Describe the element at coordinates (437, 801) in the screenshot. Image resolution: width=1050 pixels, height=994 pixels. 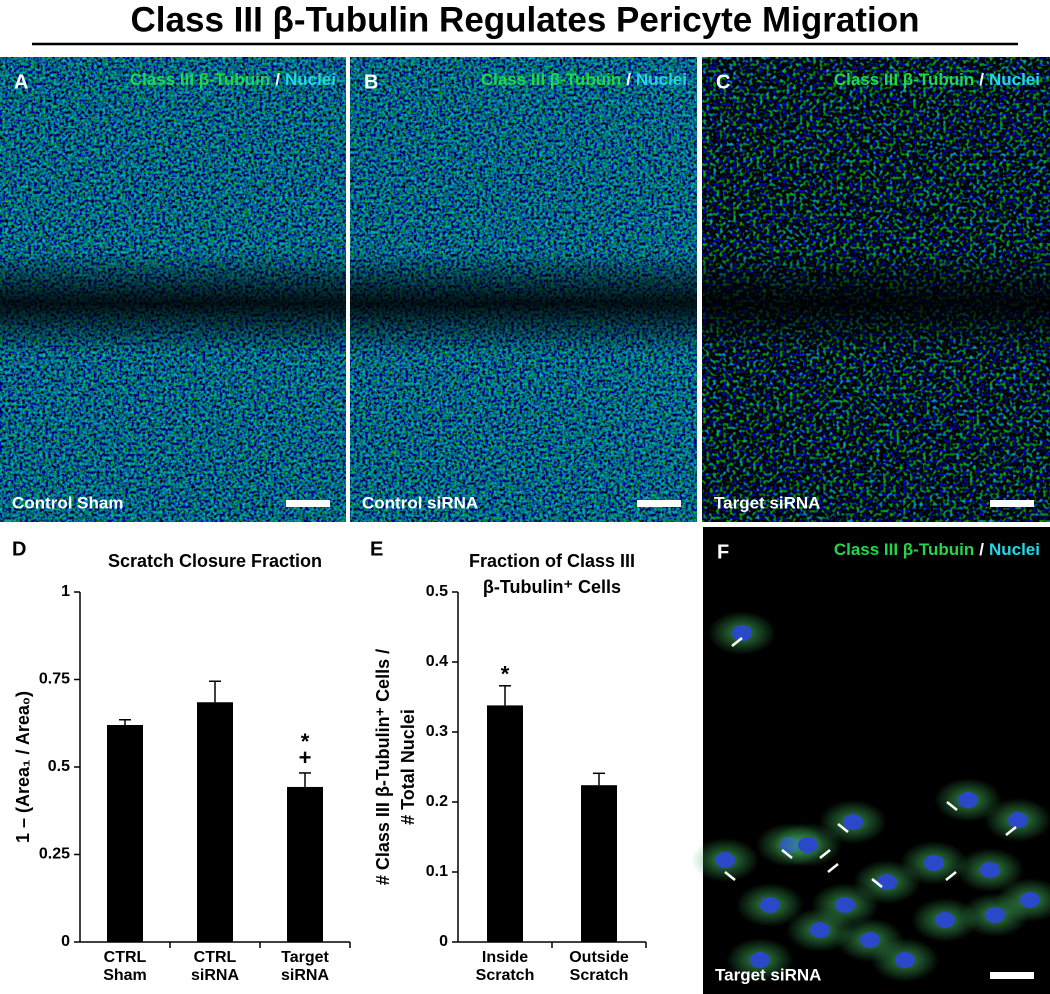
I see `y-tick-label: 0.2` at that location.